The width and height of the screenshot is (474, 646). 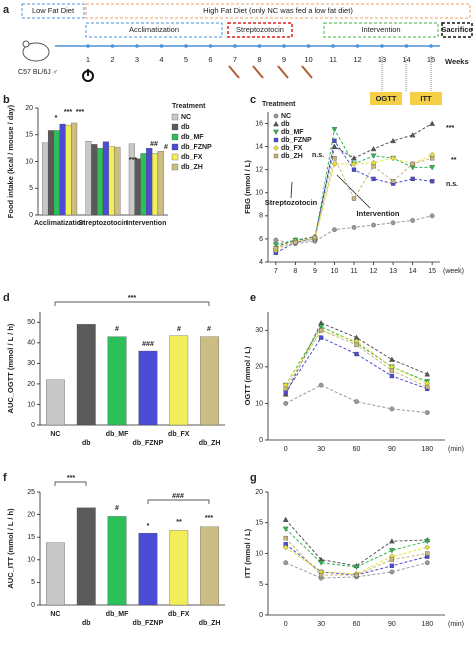 I want to click on test-box, so click(x=426, y=98).